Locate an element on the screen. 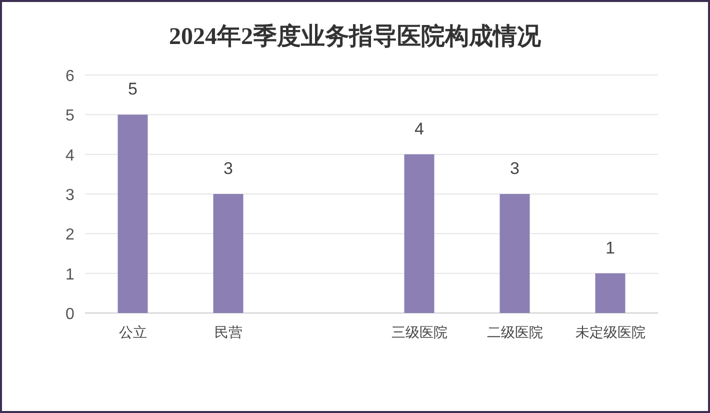 The image size is (710, 413). data-label: 5 is located at coordinates (133, 89).